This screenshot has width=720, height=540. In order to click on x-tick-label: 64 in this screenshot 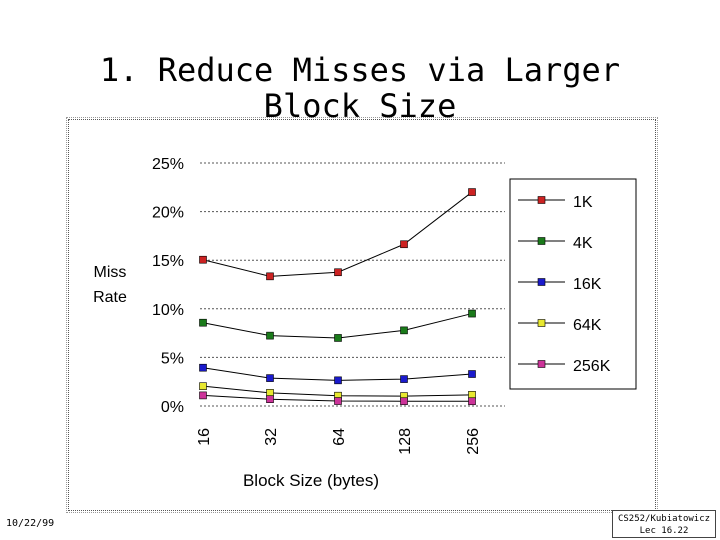, I will do `click(339, 437)`.